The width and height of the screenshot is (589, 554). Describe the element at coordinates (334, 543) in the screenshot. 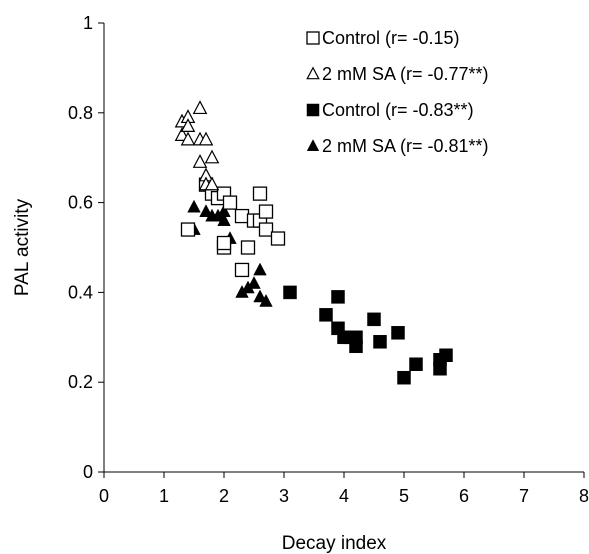

I see `x-axis-title: Decay index` at that location.